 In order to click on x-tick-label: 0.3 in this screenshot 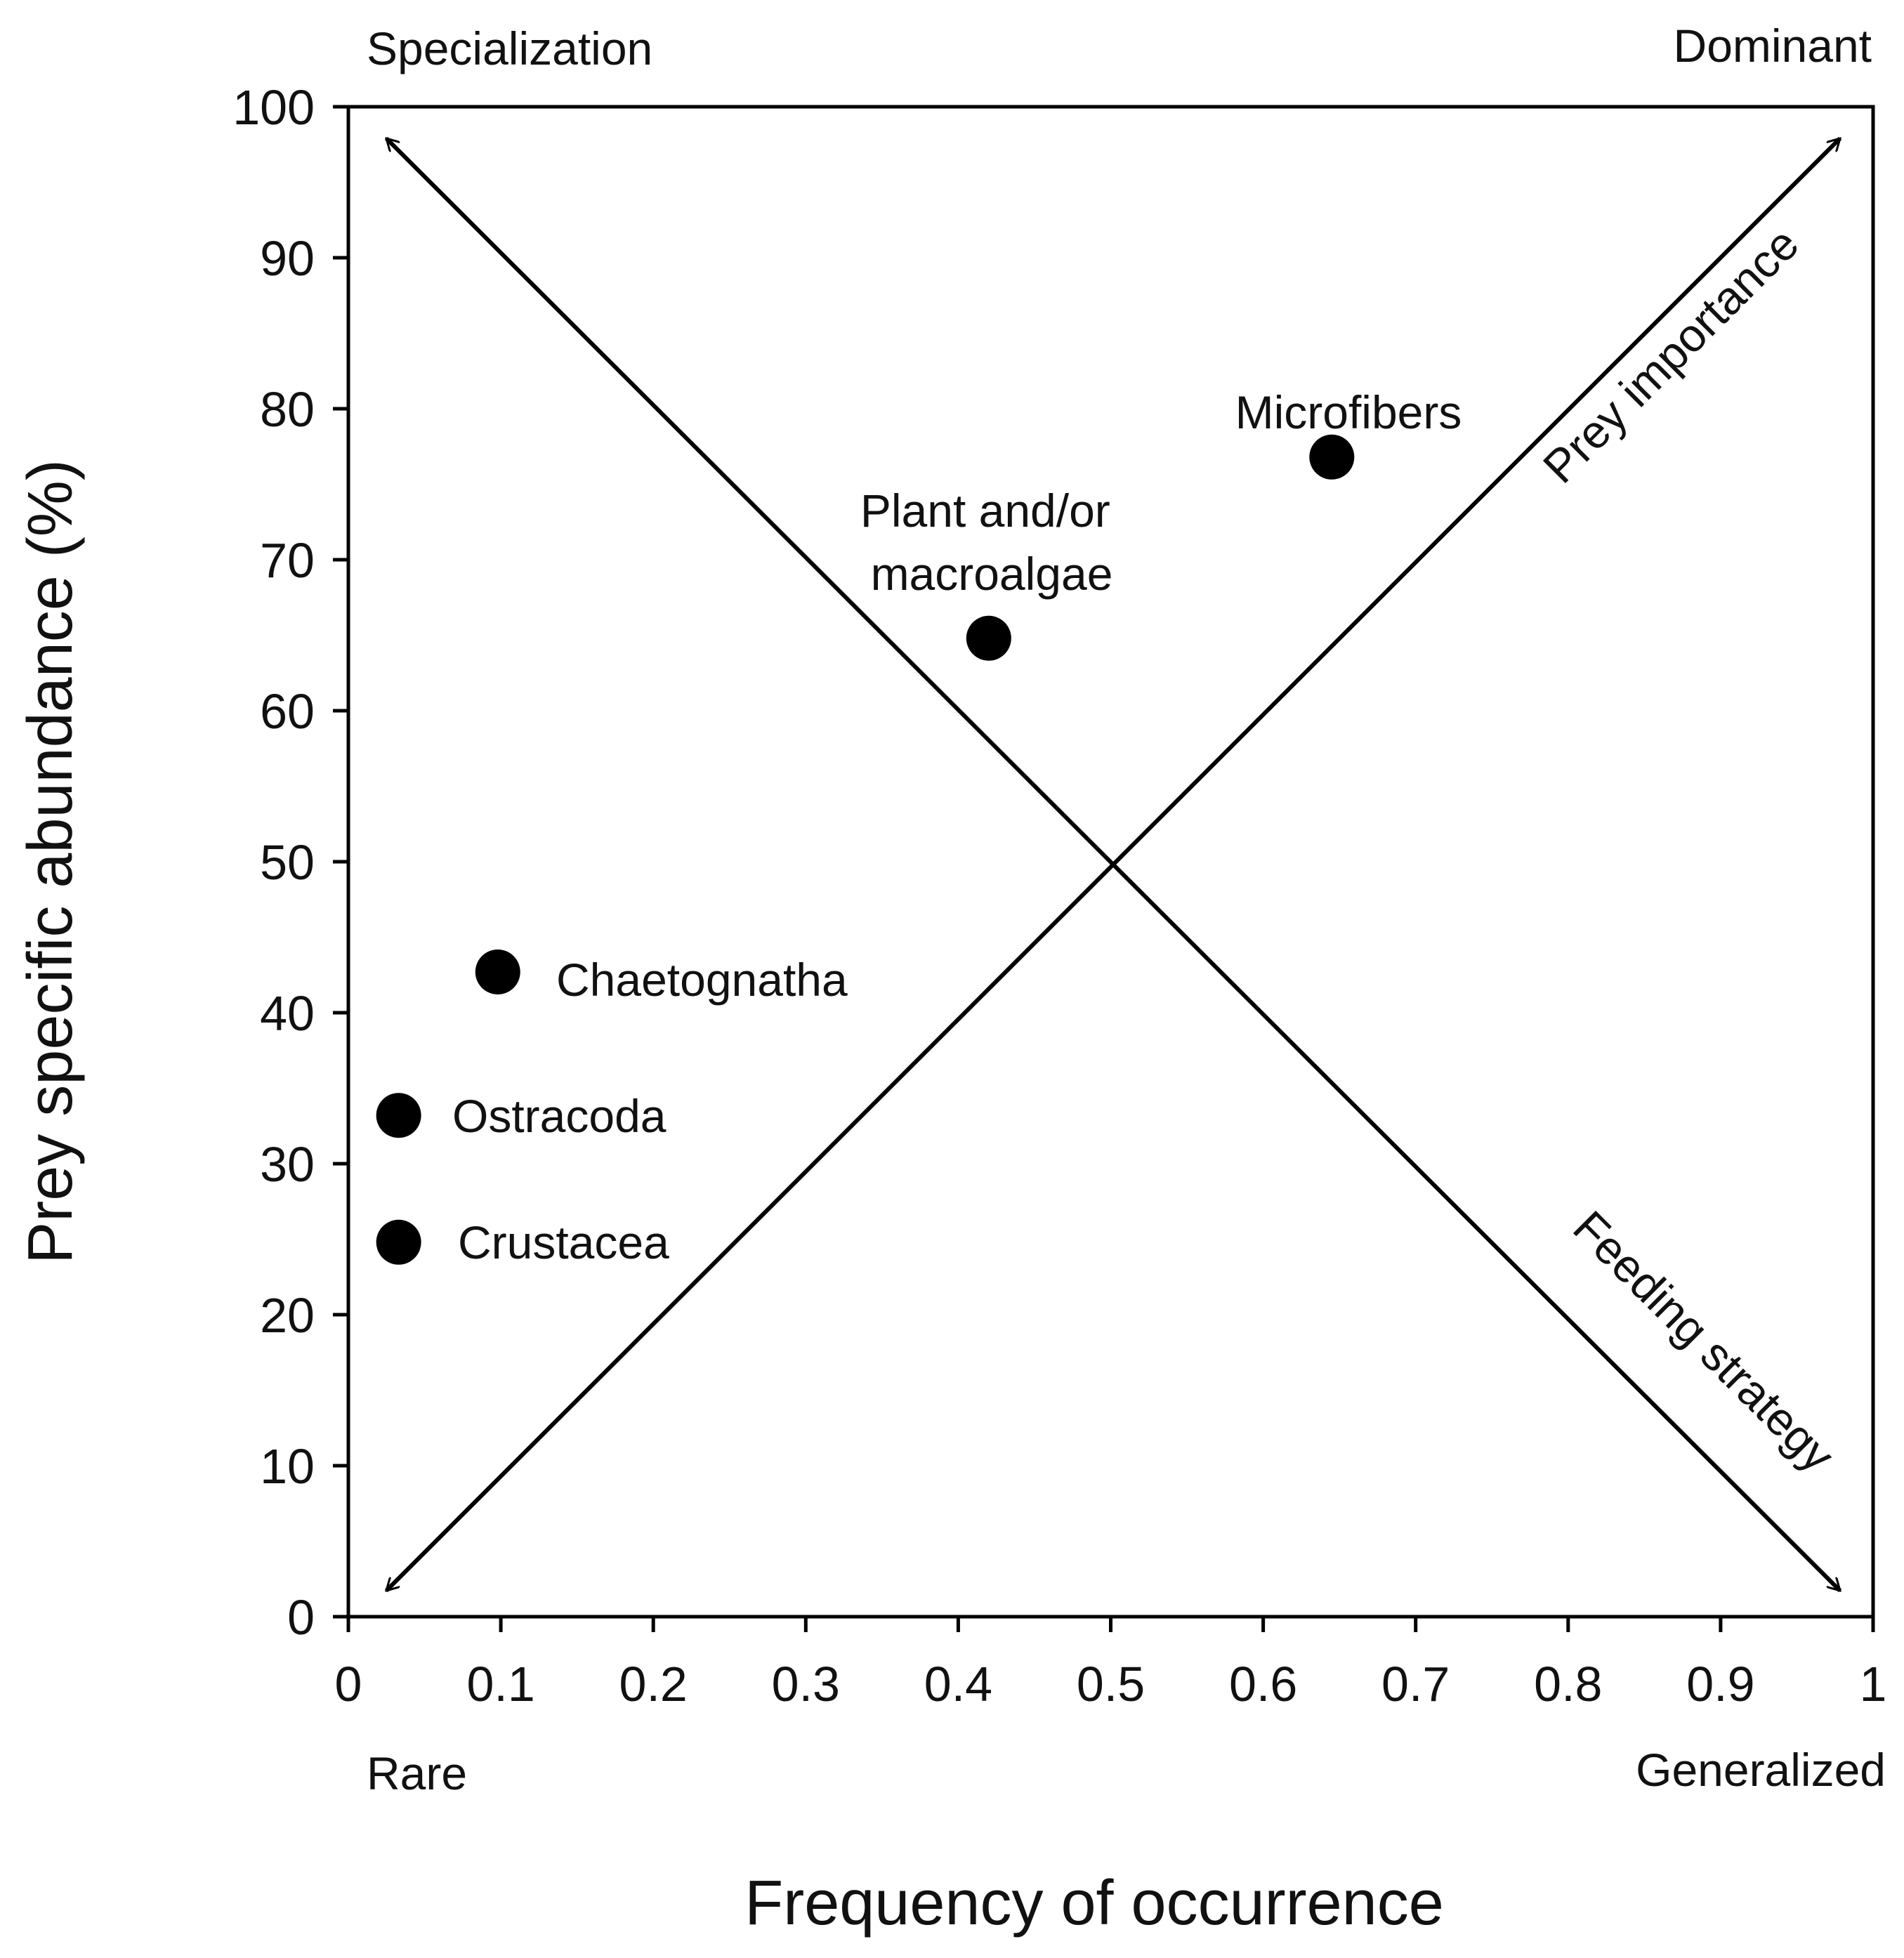, I will do `click(806, 1684)`.